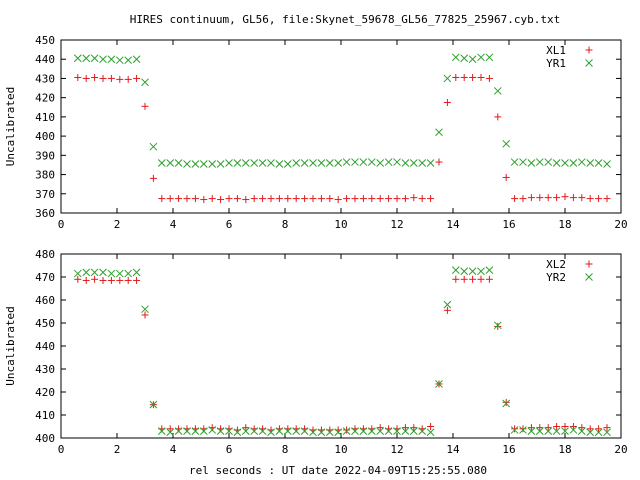 This screenshot has width=640, height=480. I want to click on x-tick-label: 20, so click(620, 224).